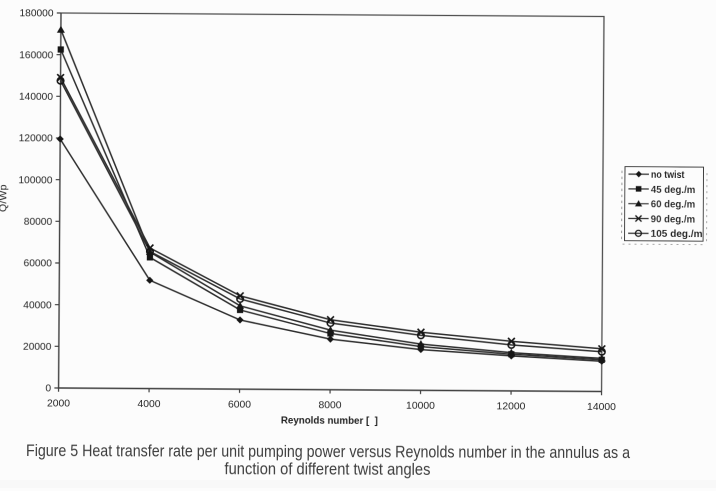 This screenshot has height=491, width=716. Describe the element at coordinates (37, 347) in the screenshot. I see `svg-text: 20000` at that location.